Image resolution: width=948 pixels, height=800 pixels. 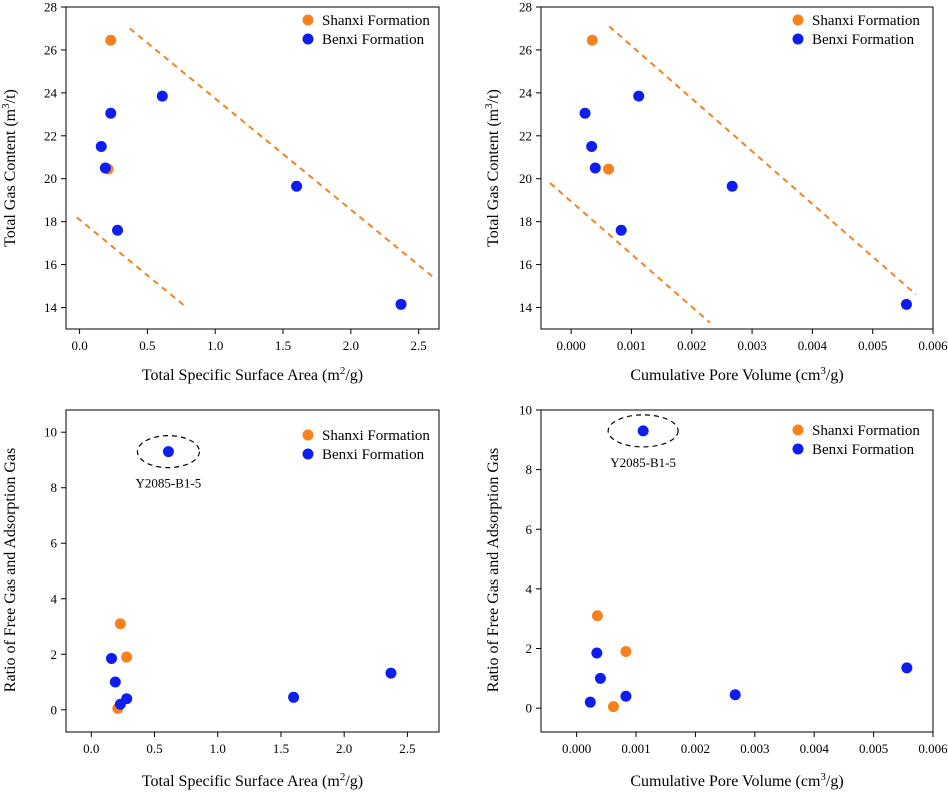 What do you see at coordinates (215, 345) in the screenshot?
I see `x-tick-label: 1.0` at bounding box center [215, 345].